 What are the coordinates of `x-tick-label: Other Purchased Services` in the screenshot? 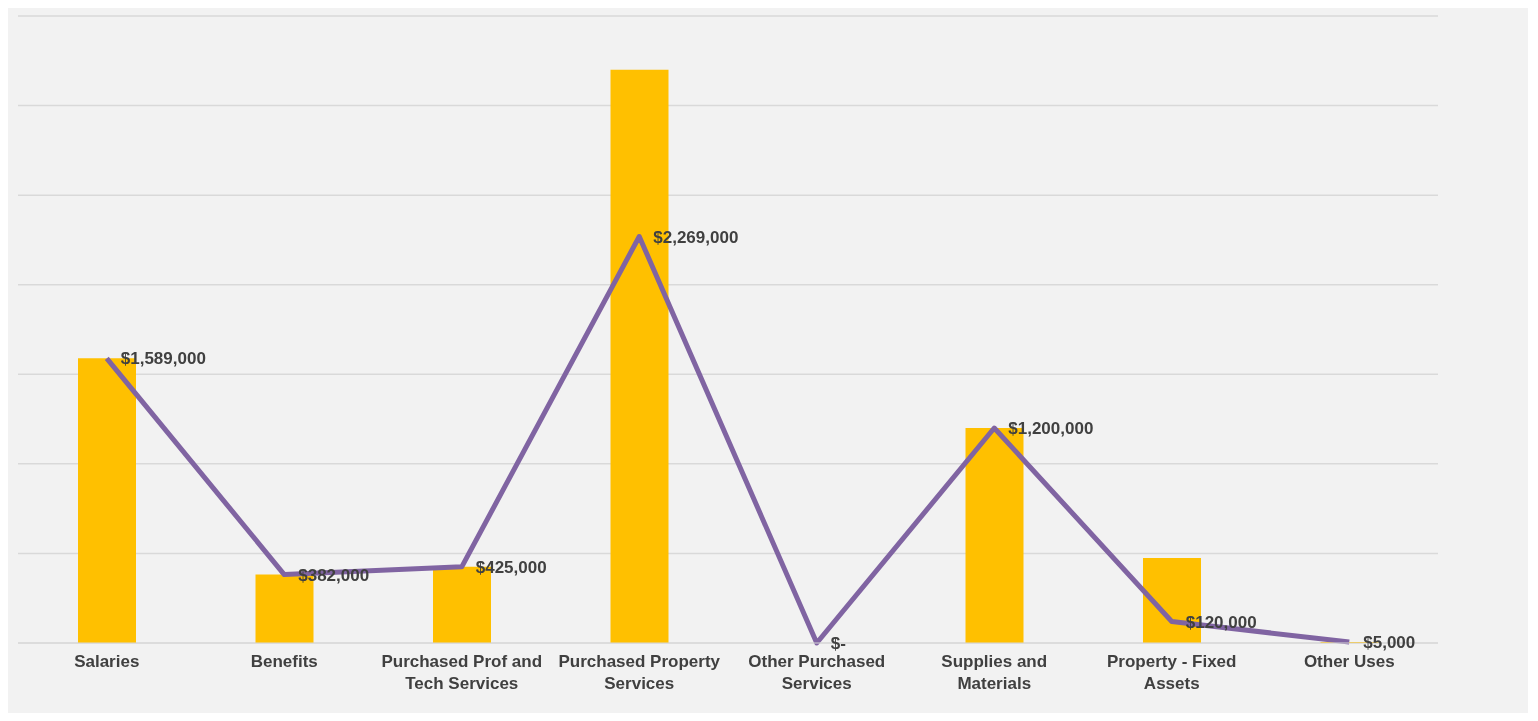 It's located at (817, 672).